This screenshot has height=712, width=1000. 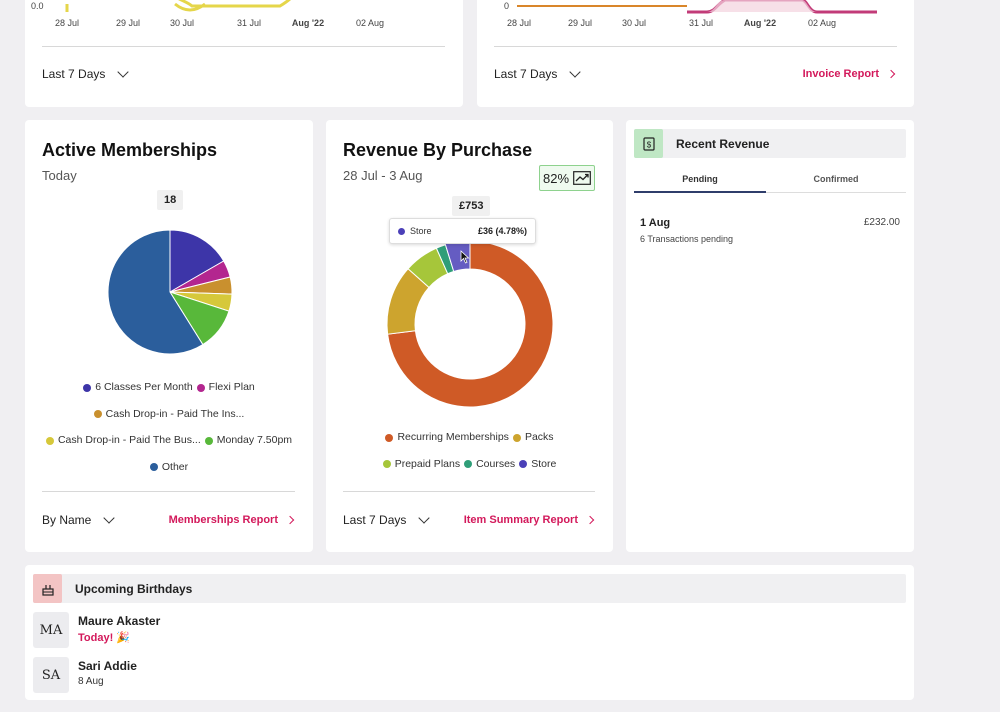 I want to click on pie-slice-6-classes-per-month, so click(x=197, y=261).